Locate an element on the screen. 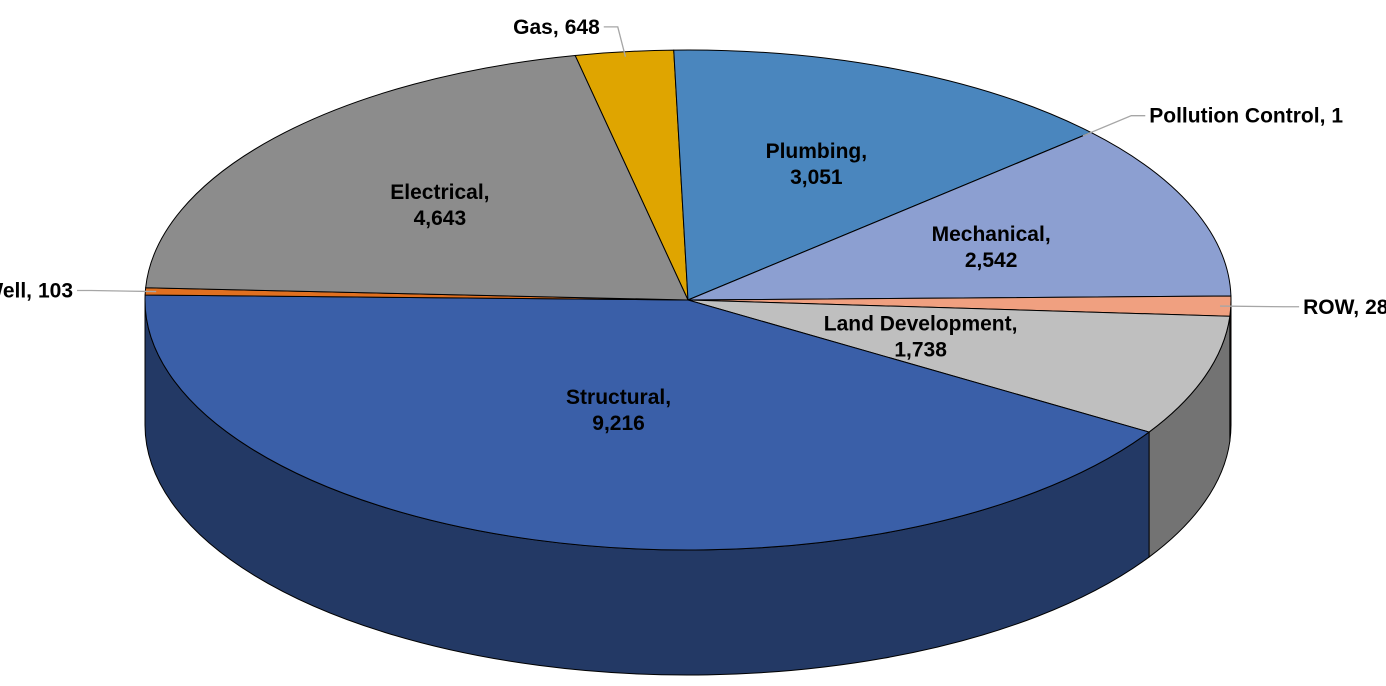  value-label: 9,216 is located at coordinates (618, 423).